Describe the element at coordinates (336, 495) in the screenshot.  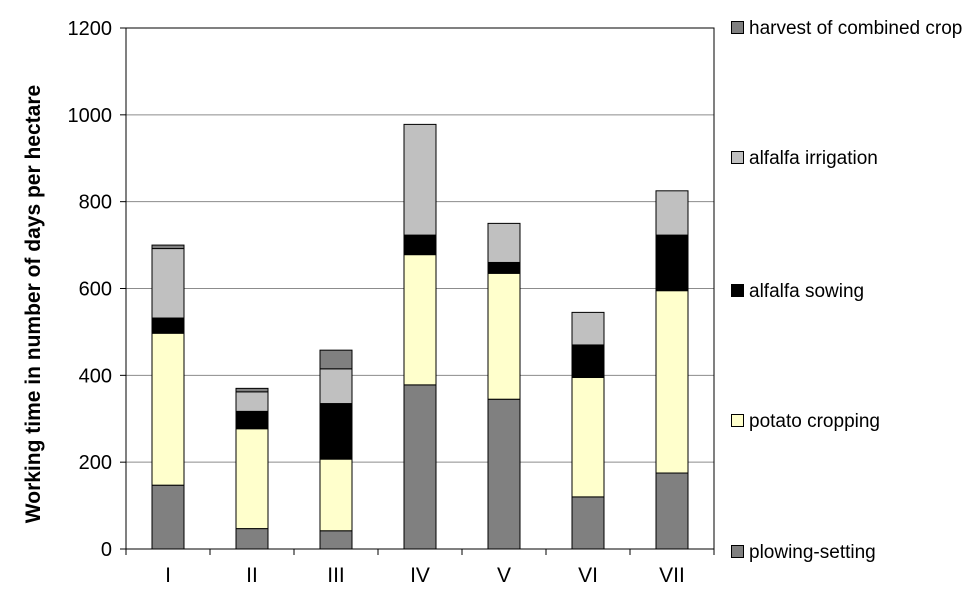
I see `bar-III-potato-cropping` at that location.